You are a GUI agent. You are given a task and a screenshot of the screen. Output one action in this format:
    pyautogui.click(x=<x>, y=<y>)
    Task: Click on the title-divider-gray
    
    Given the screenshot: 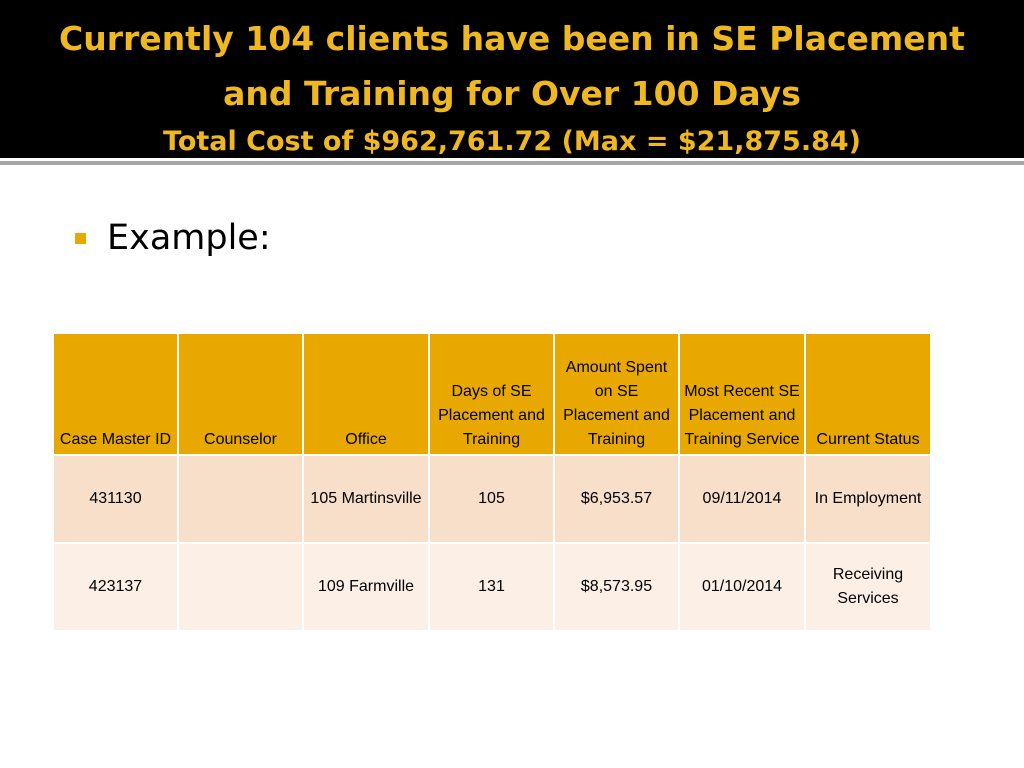 What is the action you would take?
    pyautogui.click(x=512, y=163)
    